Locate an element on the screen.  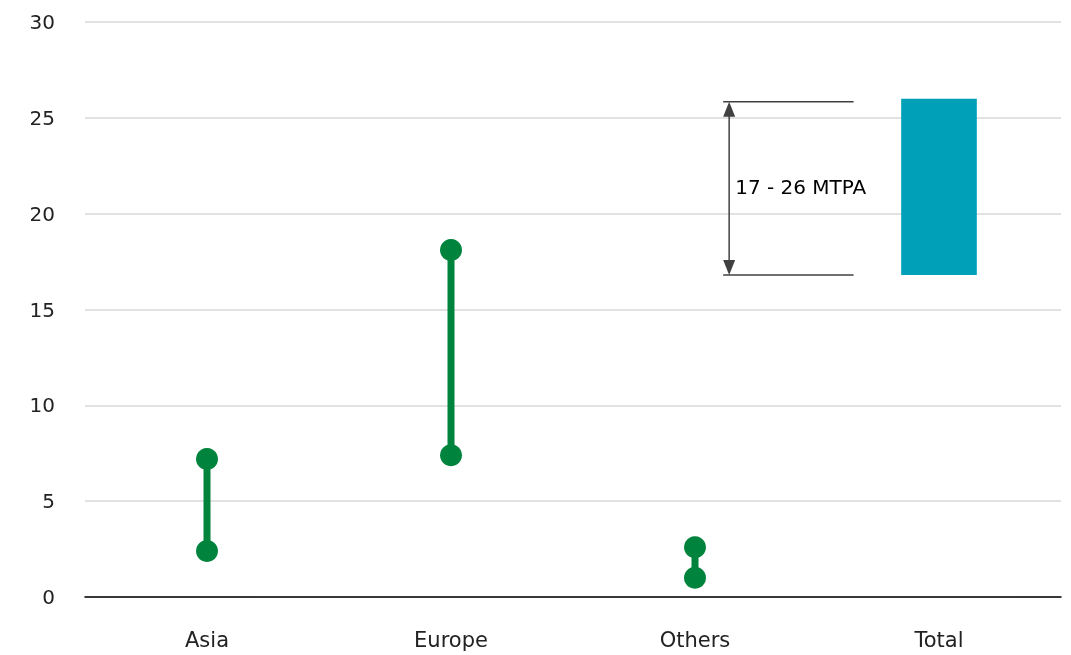
y-tick-label: 5 is located at coordinates (48, 501).